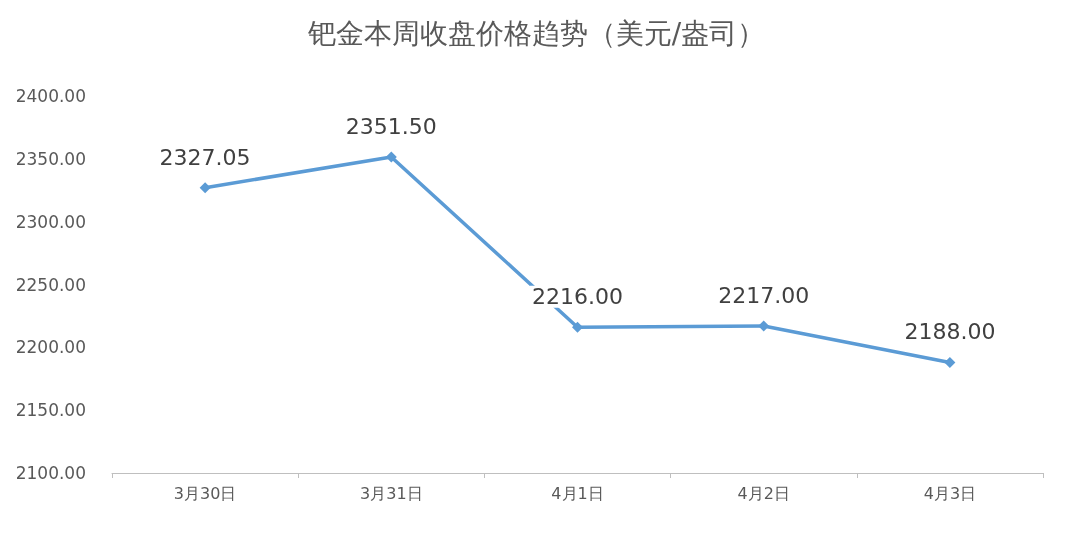 This screenshot has width=1073, height=536. Describe the element at coordinates (536, 33) in the screenshot. I see `chart-title: 钯金本周收盘价格趋势（美元/盎司）` at that location.